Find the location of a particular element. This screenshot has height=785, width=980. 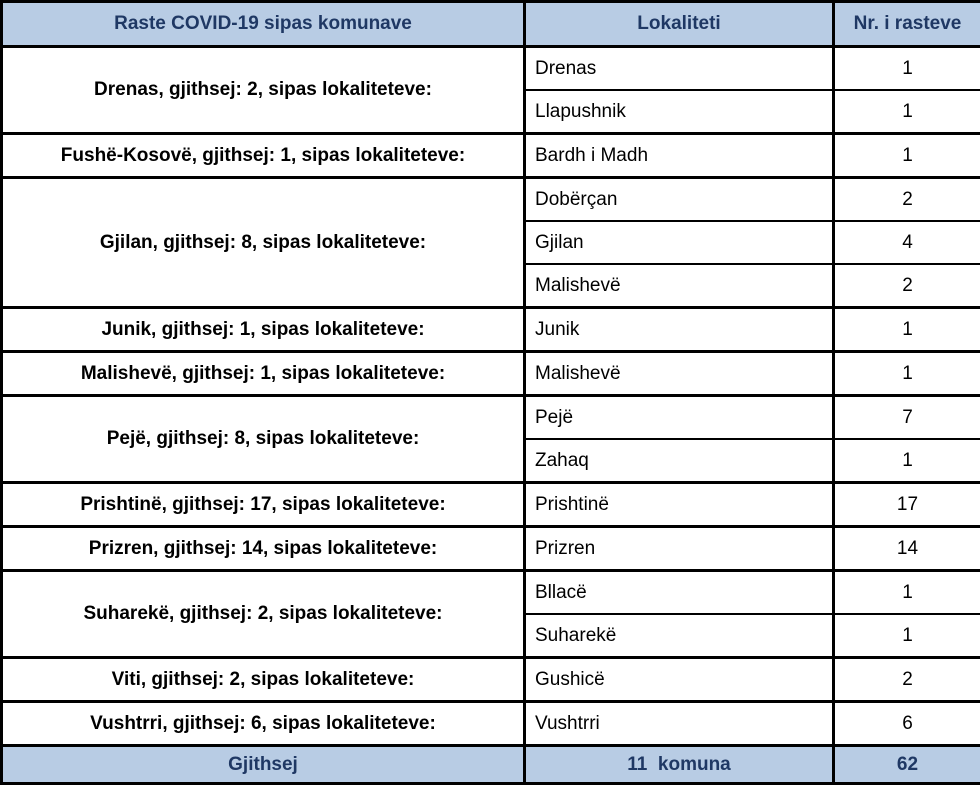

locality-name-cell: Gjilan is located at coordinates (679, 242).